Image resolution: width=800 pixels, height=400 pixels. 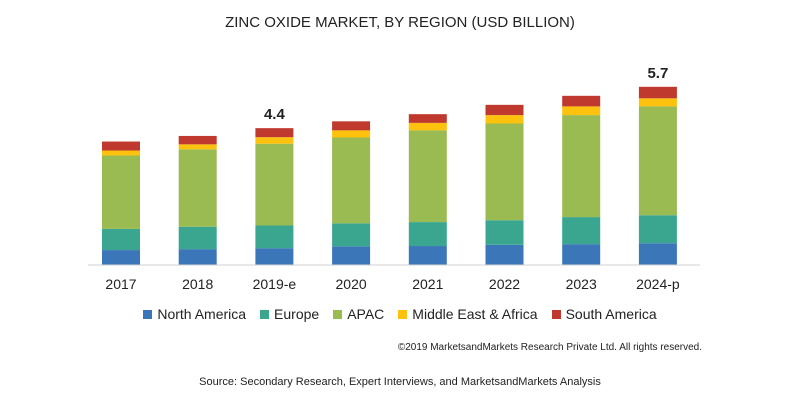 What do you see at coordinates (351, 134) in the screenshot?
I see `bar-segment-middle-east-africa-2020` at bounding box center [351, 134].